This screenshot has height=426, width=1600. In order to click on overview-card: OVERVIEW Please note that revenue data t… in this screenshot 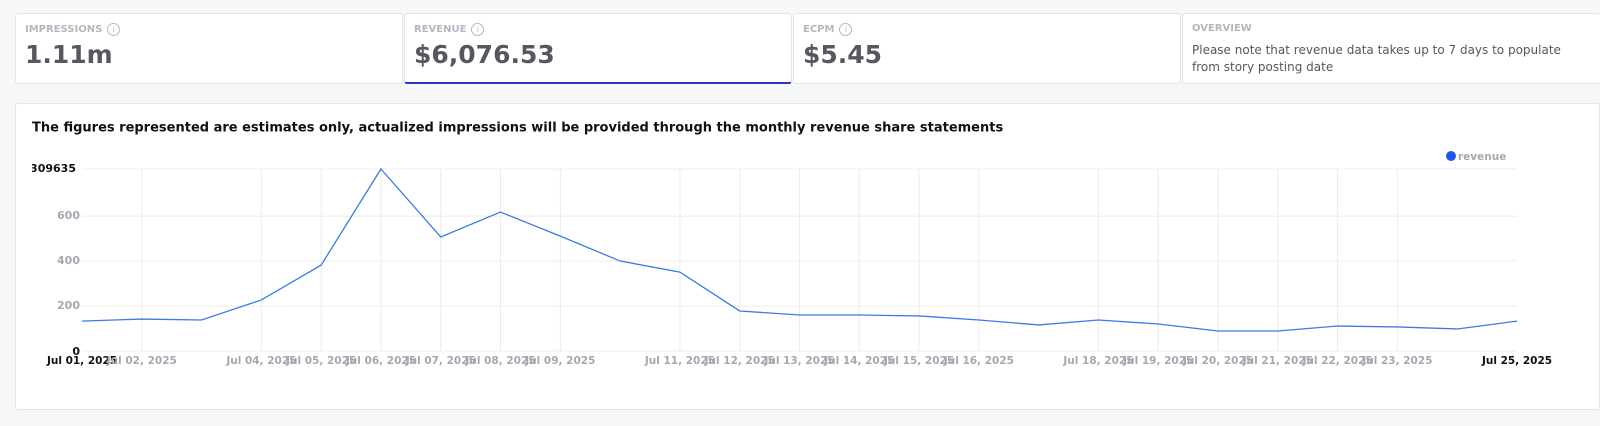, I will do `click(1391, 48)`.